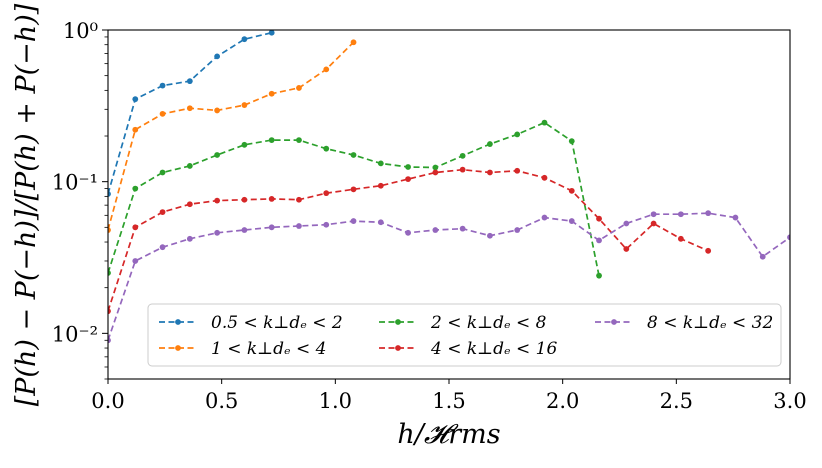 The width and height of the screenshot is (822, 468). What do you see at coordinates (269, 349) in the screenshot?
I see `legend-label: 1 < k⊥dₑ < 4` at bounding box center [269, 349].